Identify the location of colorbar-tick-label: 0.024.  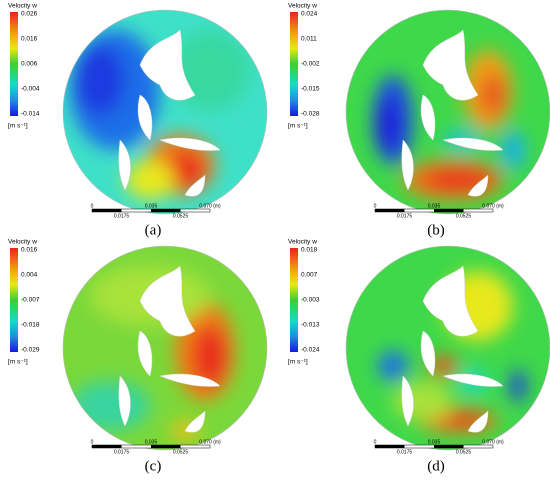
(309, 14).